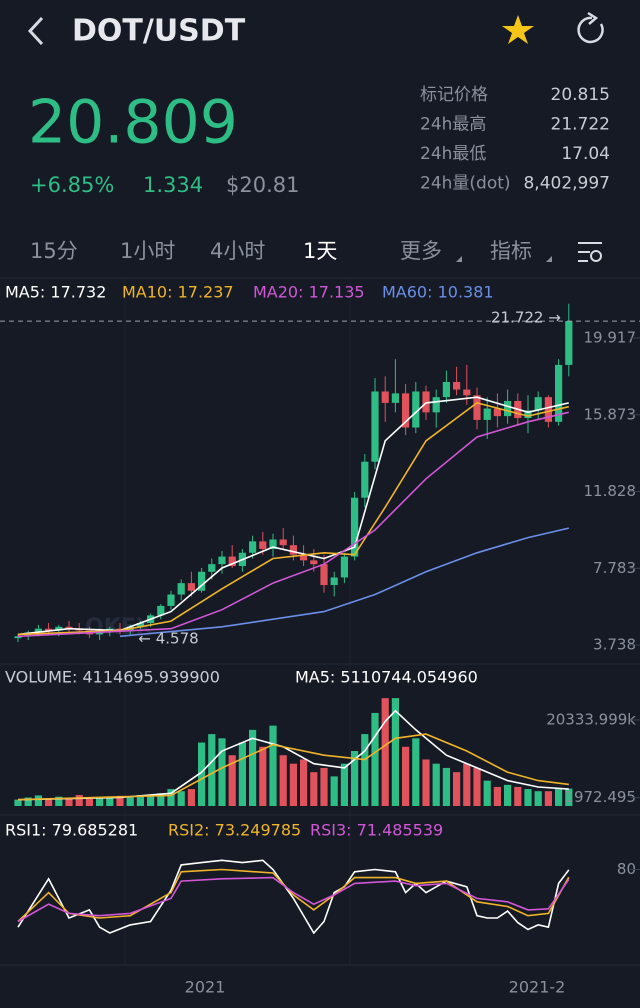  What do you see at coordinates (71, 830) in the screenshot?
I see `legend-entry: RSI1: 79.685281` at bounding box center [71, 830].